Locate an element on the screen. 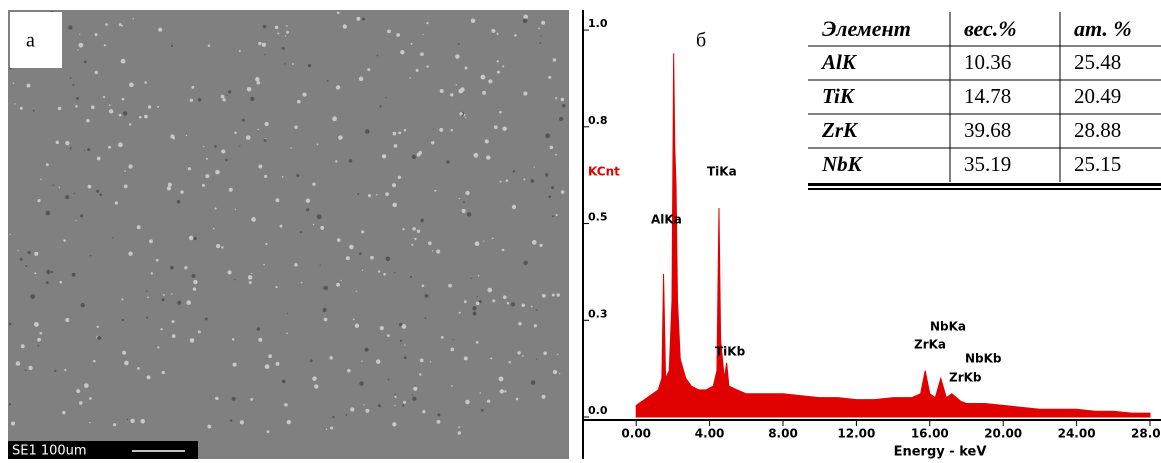 The width and height of the screenshot is (1161, 463). table-cell: TiK is located at coordinates (839, 96).